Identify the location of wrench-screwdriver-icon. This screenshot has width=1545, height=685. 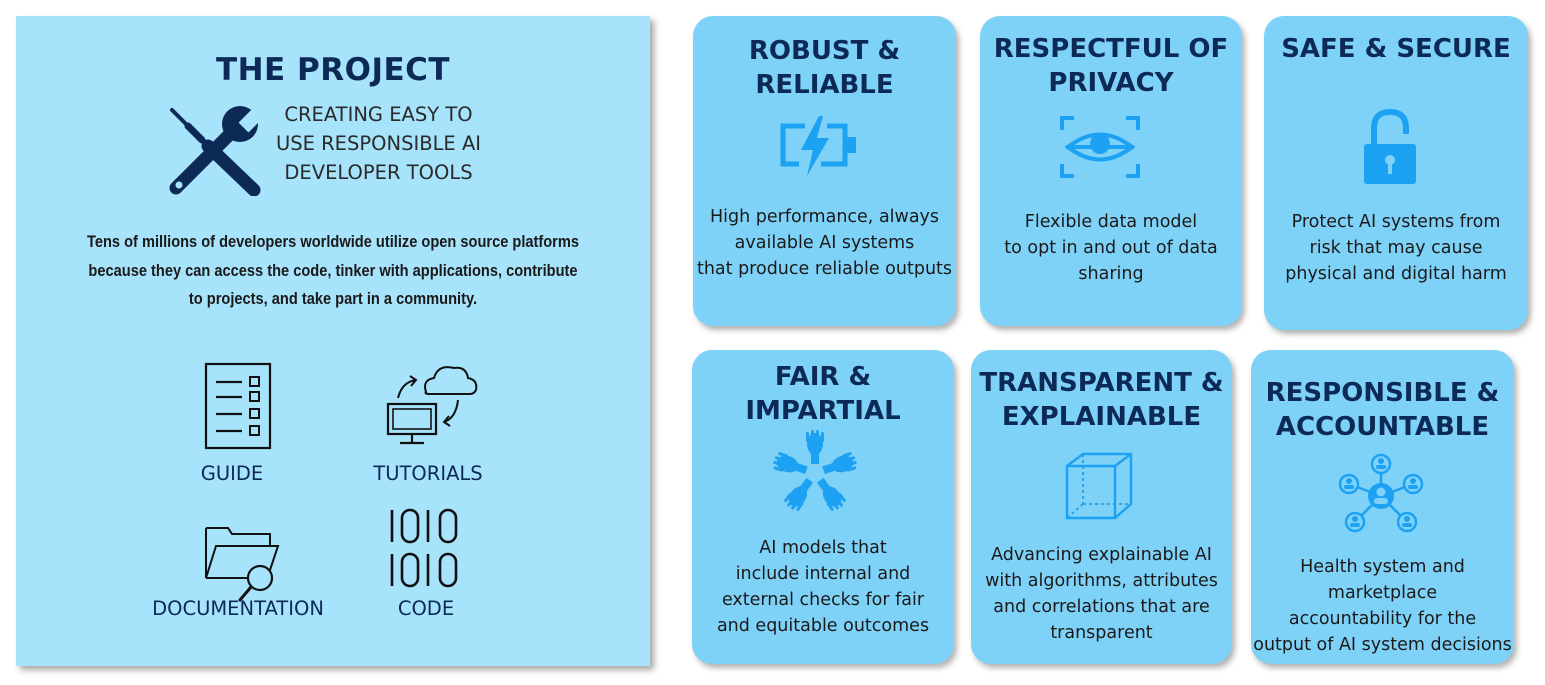
(216, 151).